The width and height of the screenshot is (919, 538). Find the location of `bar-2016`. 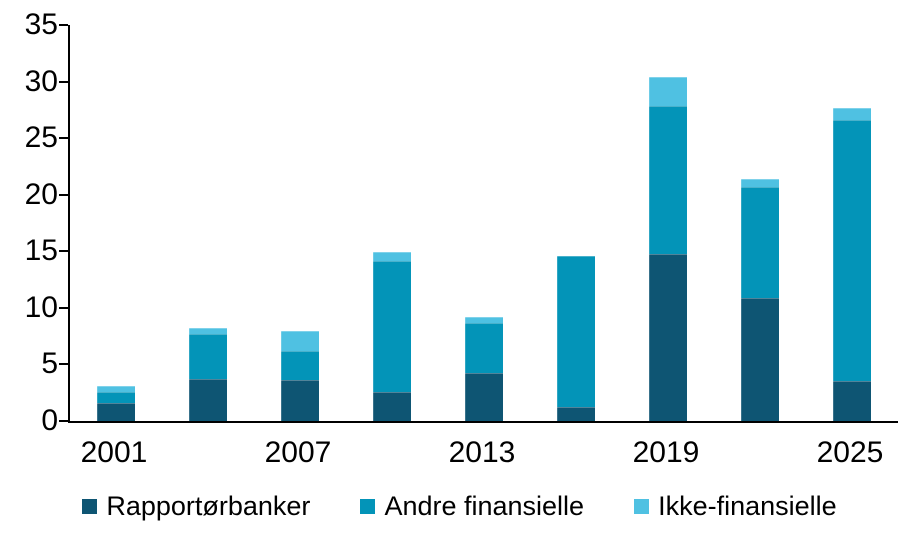

bar-2016 is located at coordinates (576, 223).